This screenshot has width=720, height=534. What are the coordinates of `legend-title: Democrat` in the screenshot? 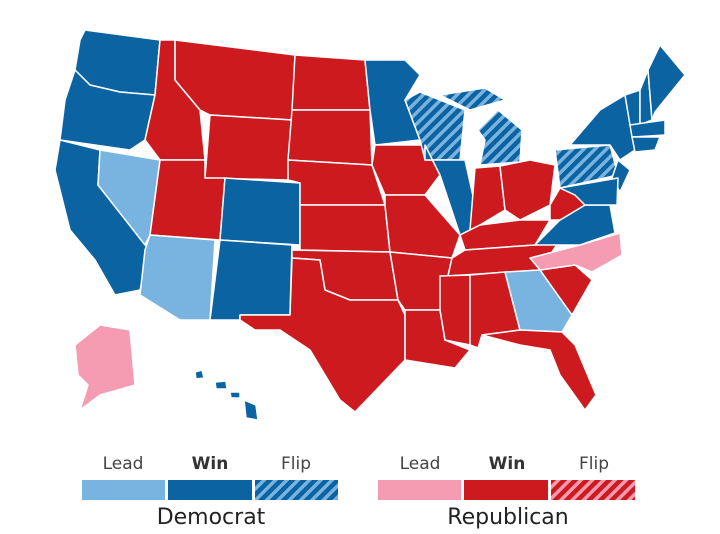 It's located at (211, 517).